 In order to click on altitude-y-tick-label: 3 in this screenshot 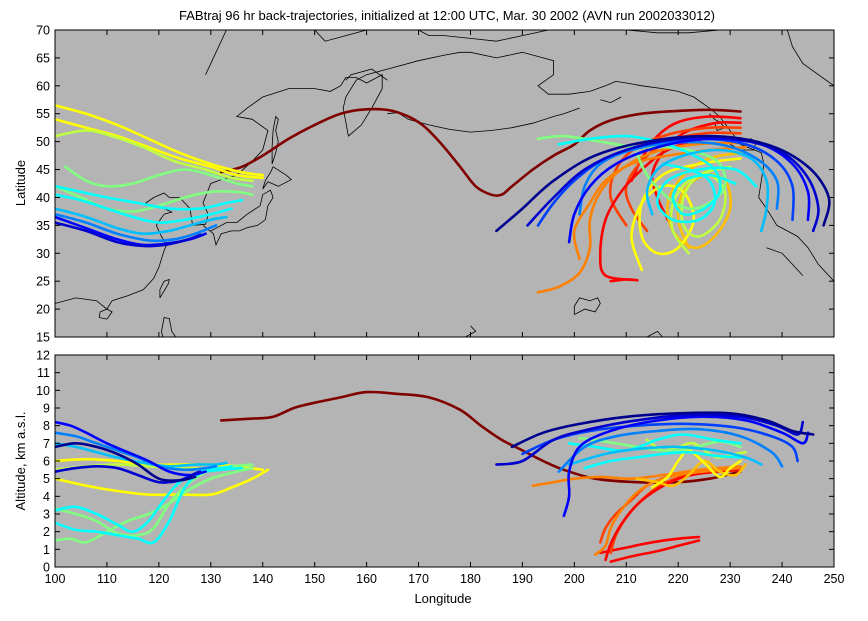, I will do `click(46, 515)`.